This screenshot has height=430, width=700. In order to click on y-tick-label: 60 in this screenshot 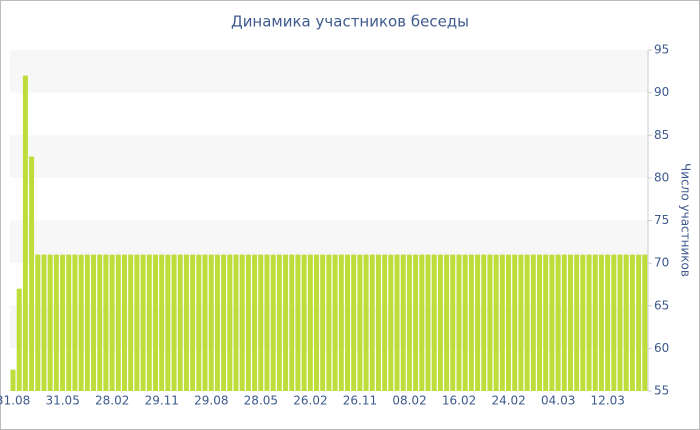, I will do `click(661, 348)`.